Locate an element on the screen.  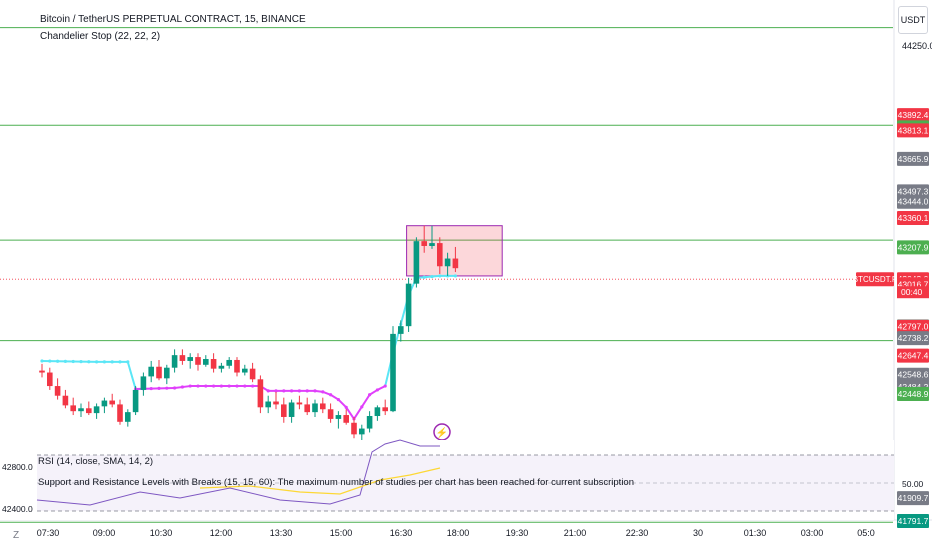
price-label: 43497.3 is located at coordinates (913, 191).